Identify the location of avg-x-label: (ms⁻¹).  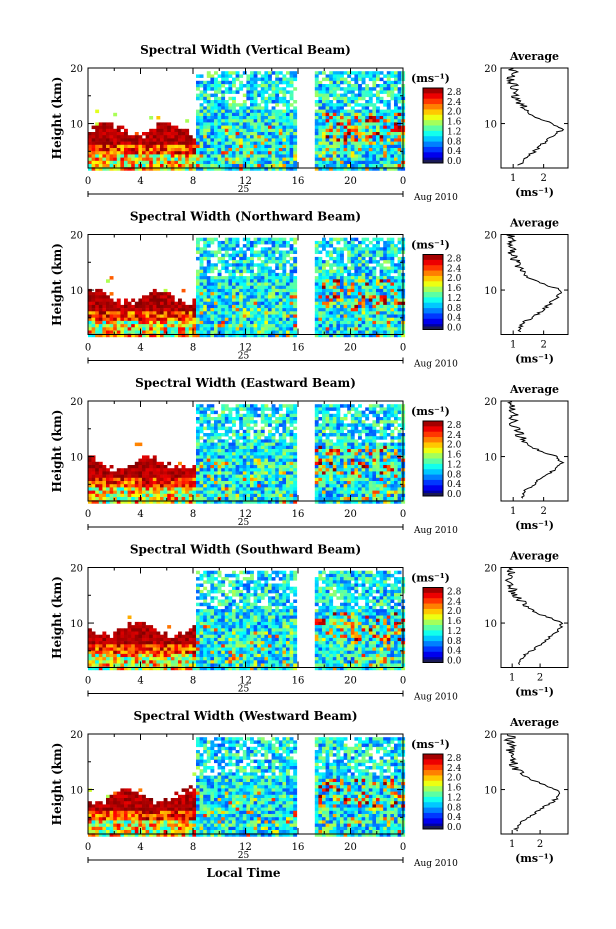
(534, 359).